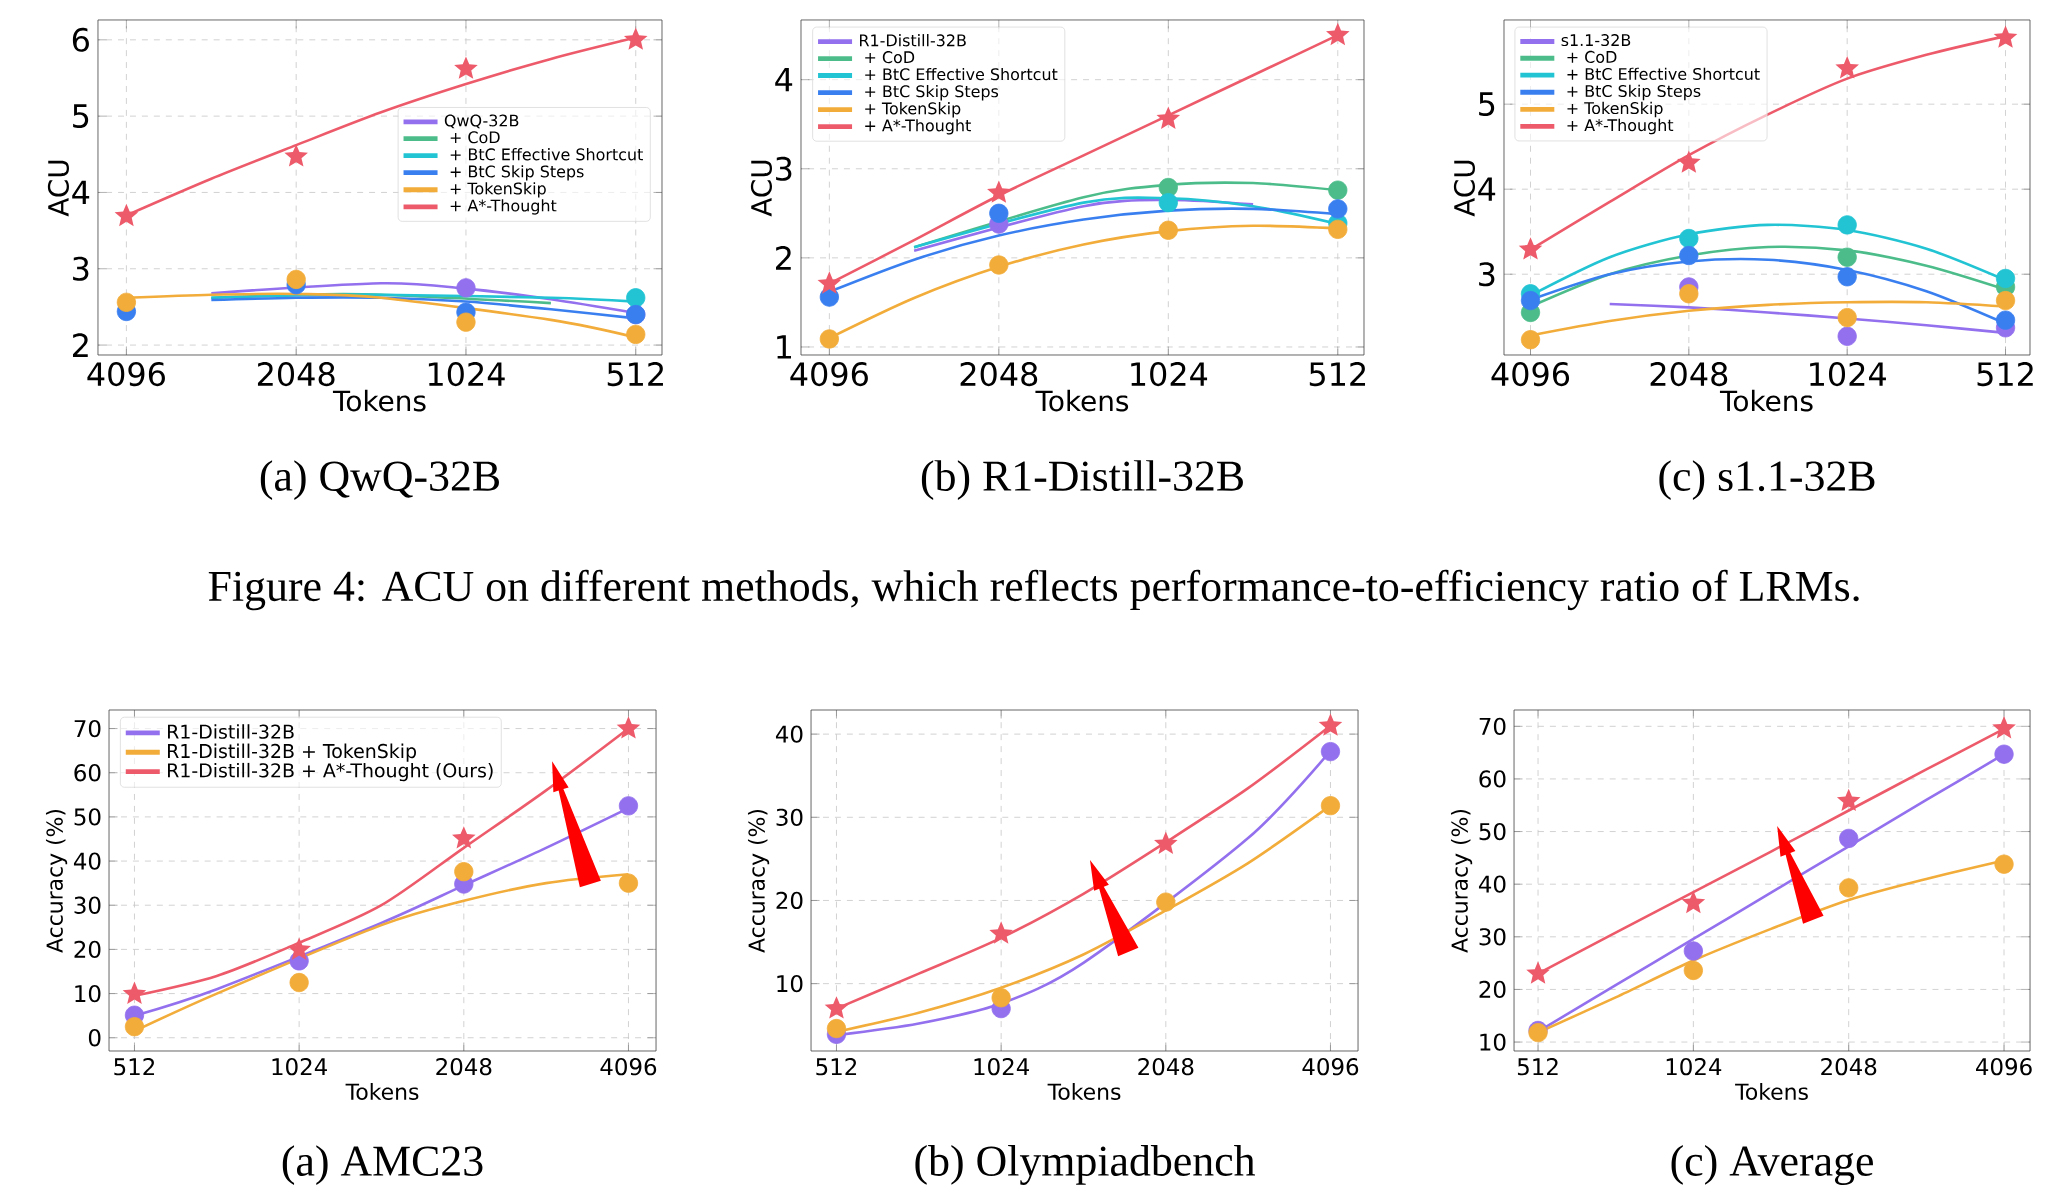 The image size is (2069, 1192). Describe the element at coordinates (481, 121) in the screenshot. I see `legend-label: QwQ-32B` at that location.